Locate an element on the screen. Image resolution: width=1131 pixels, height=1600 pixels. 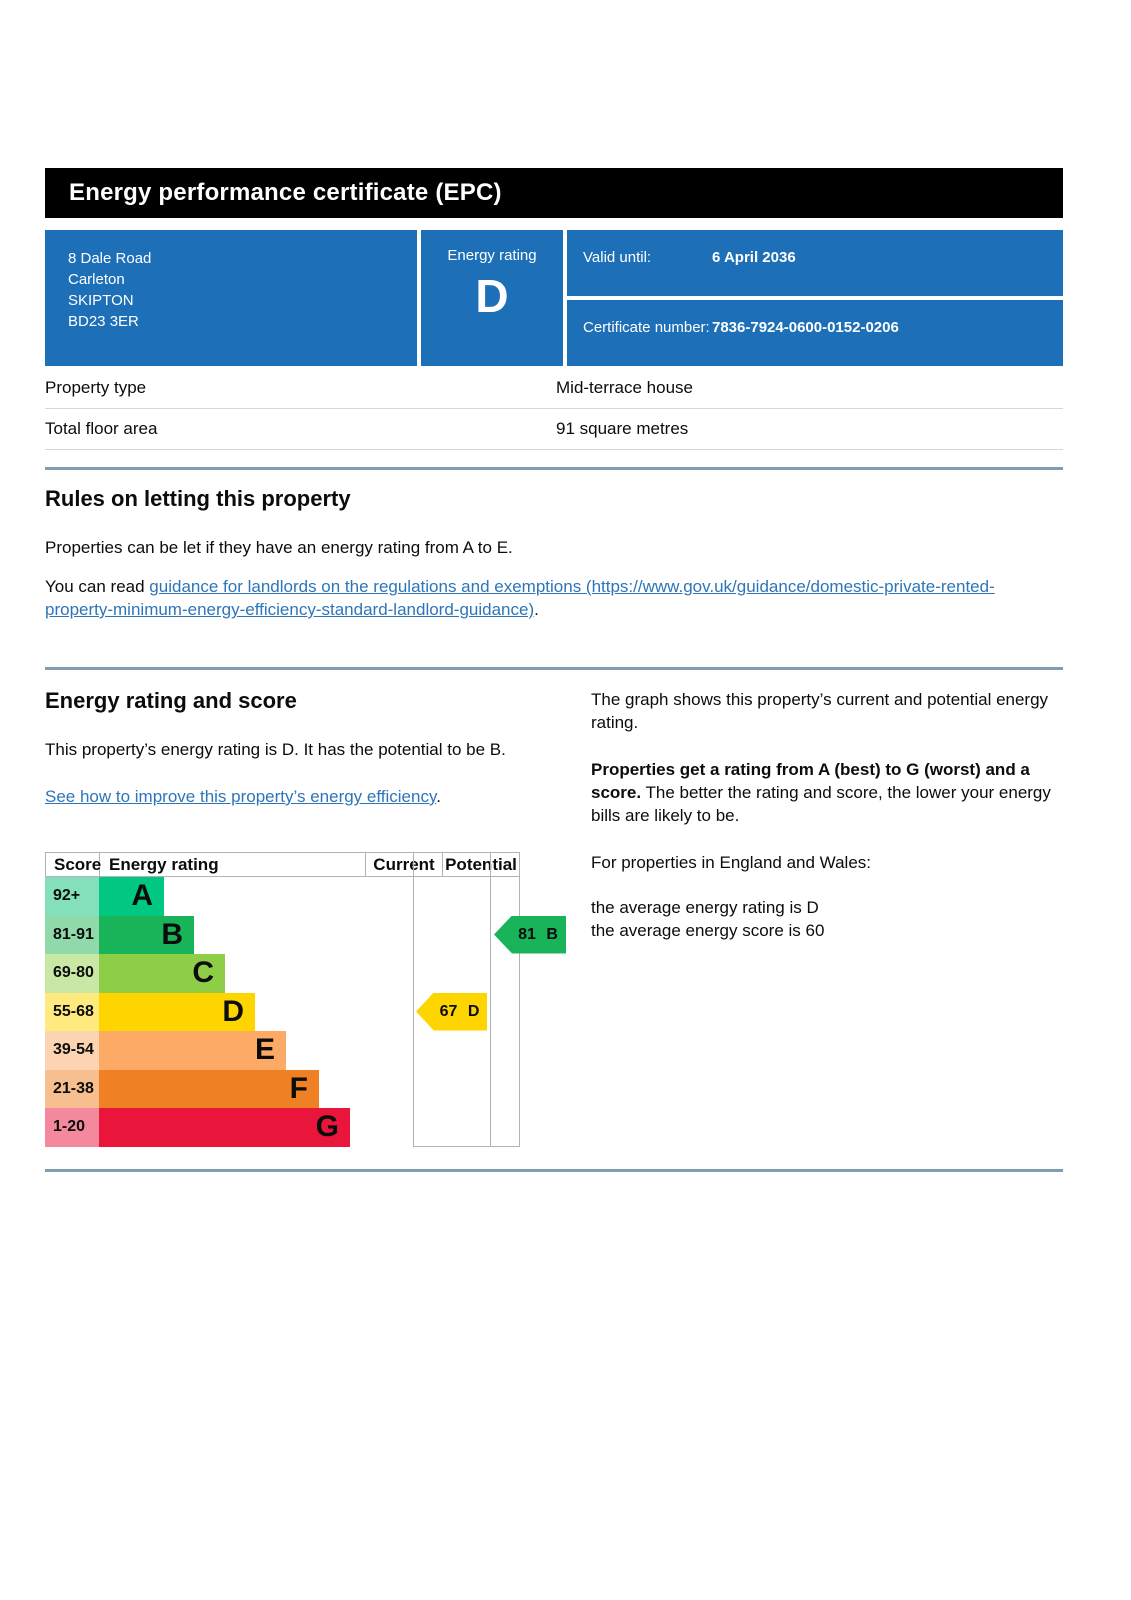
band-letter-e: E is located at coordinates (264, 1050).